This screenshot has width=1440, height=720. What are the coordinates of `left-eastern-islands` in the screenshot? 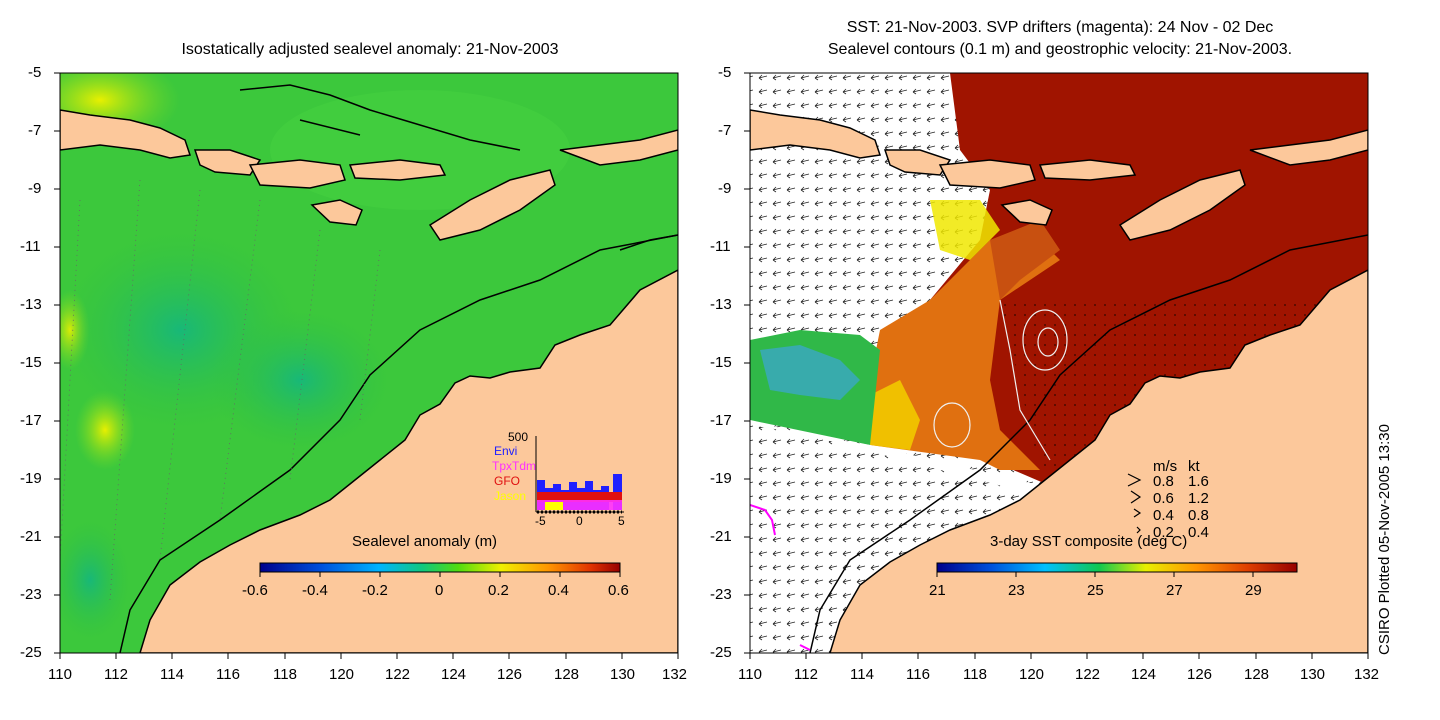 It's located at (618, 147).